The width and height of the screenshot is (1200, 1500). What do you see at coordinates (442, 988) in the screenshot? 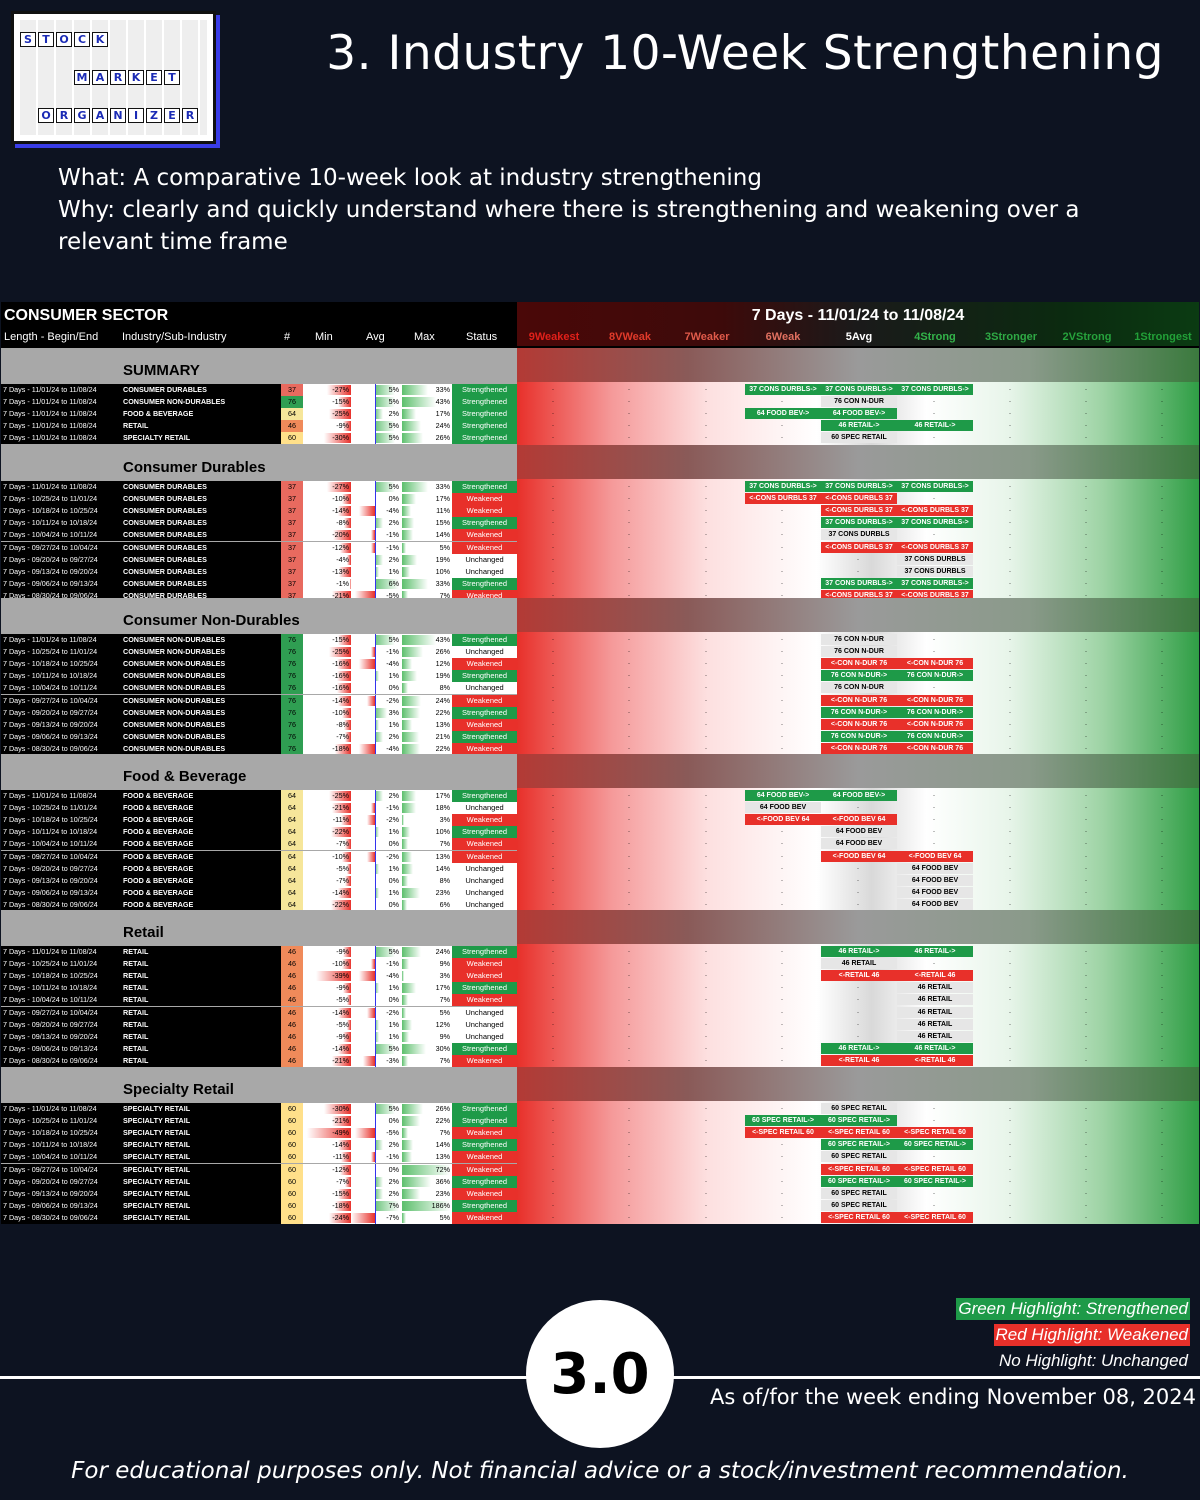
I see `row-max: 17%` at bounding box center [442, 988].